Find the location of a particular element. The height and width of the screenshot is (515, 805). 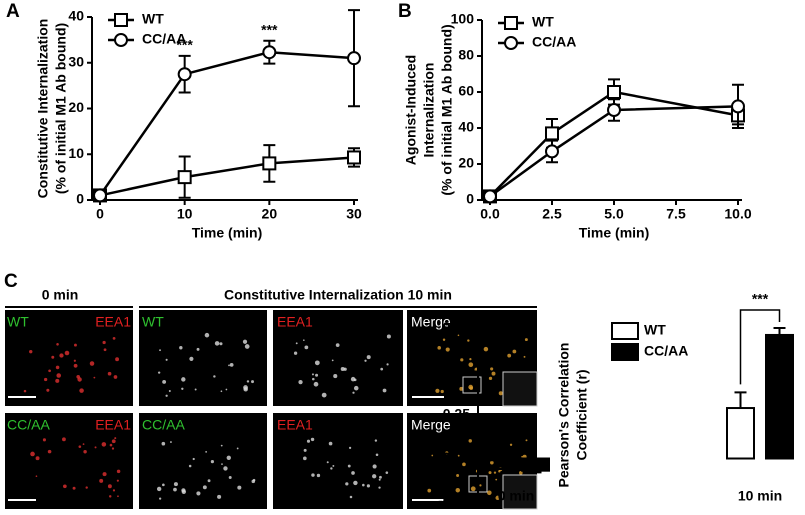

channel-label: WT is located at coordinates (18, 322).